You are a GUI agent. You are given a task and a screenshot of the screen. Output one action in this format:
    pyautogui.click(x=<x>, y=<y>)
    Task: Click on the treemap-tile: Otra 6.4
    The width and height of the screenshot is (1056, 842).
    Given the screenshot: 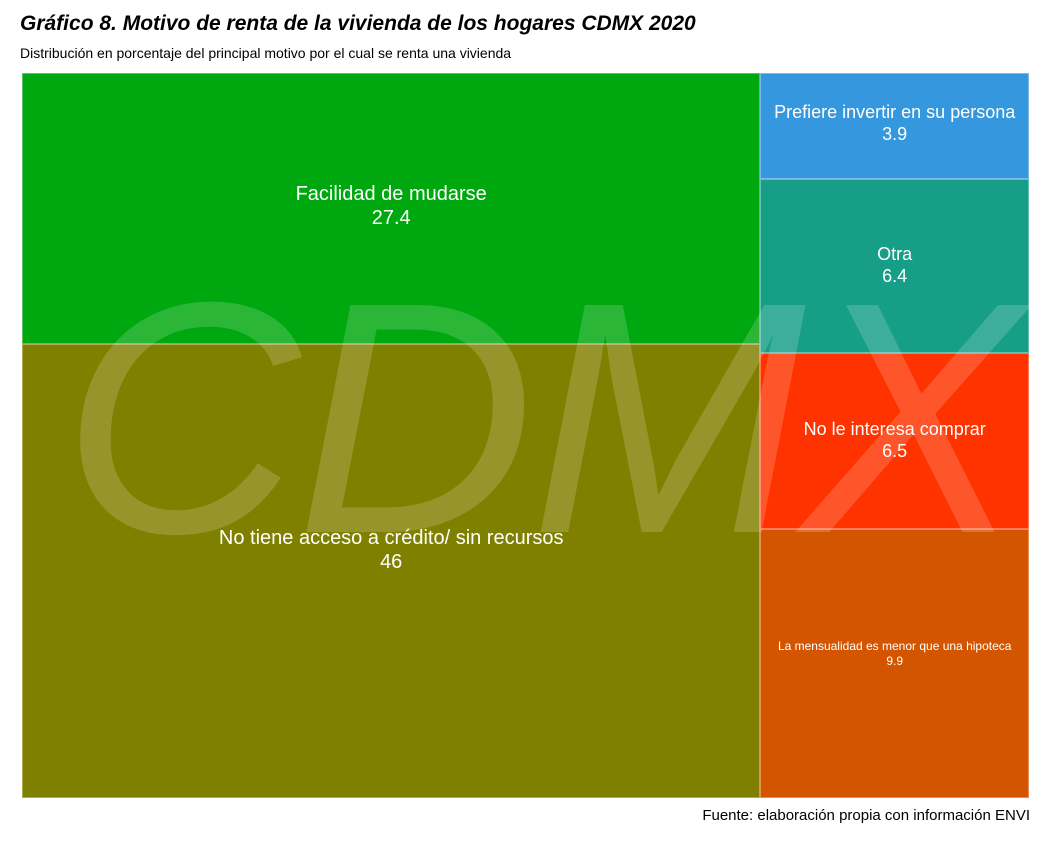 What is the action you would take?
    pyautogui.click(x=894, y=265)
    